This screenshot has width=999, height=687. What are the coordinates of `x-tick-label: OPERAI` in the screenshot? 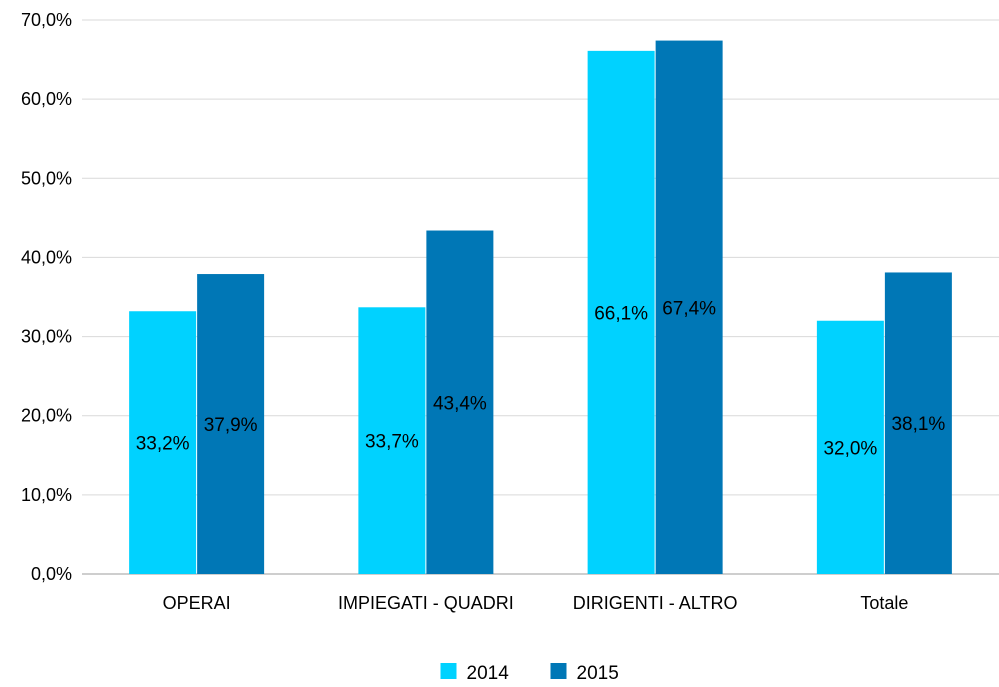 It's located at (197, 603).